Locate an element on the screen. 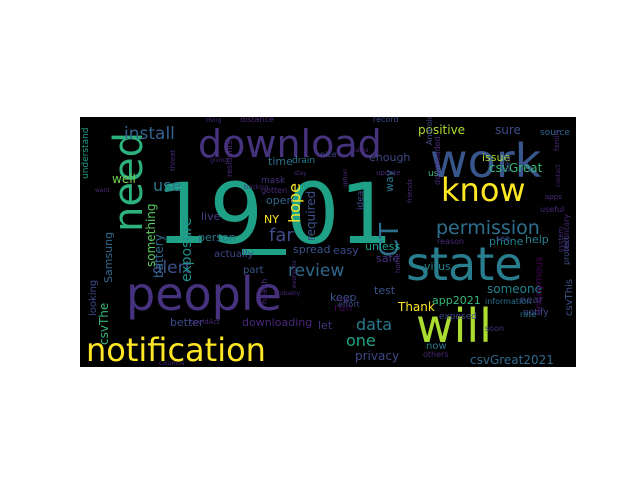  word-residents: residents is located at coordinates (229, 158).